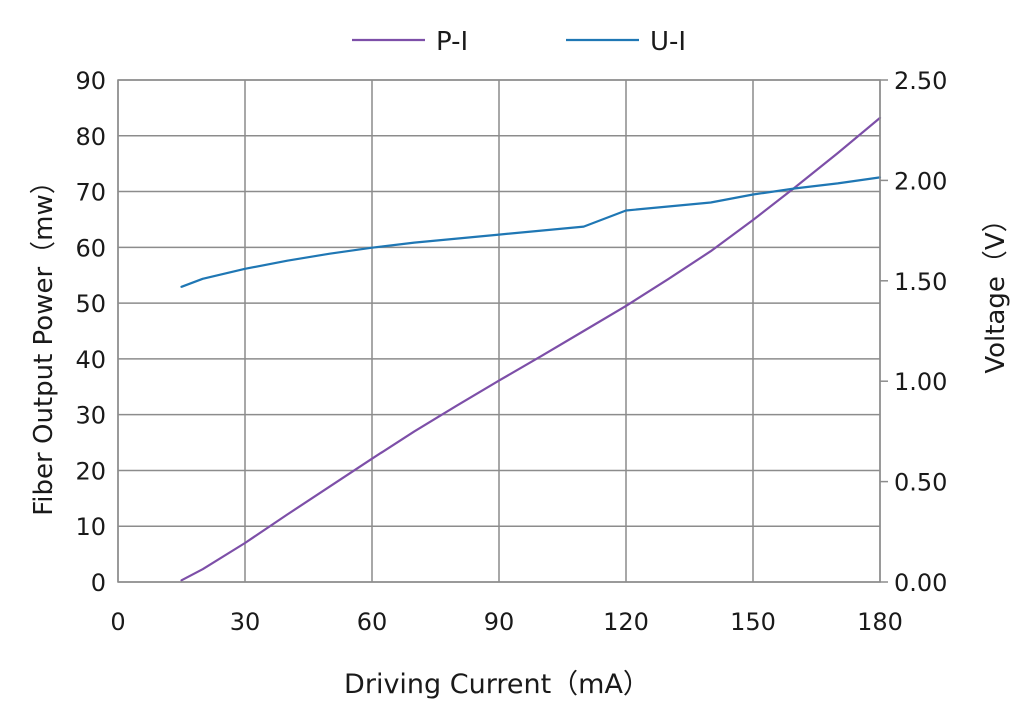  I want to click on x-axis-label: Driving Current（mA）, so click(497, 684).